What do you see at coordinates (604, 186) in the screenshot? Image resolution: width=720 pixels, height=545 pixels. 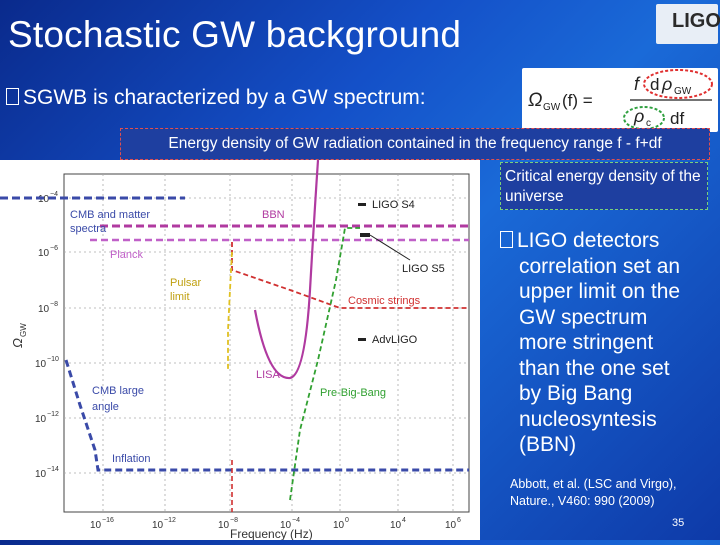 I see `critical-density-callout: Critical energy density of the universe` at bounding box center [604, 186].